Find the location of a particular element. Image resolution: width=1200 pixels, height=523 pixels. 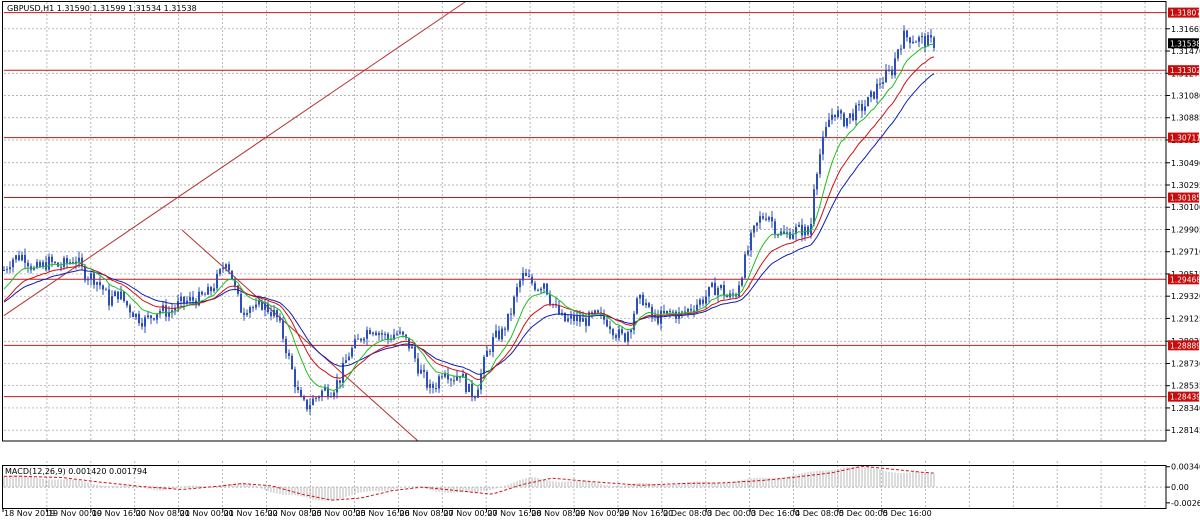

price-tick-label: 1.28145 is located at coordinates (1185, 430).